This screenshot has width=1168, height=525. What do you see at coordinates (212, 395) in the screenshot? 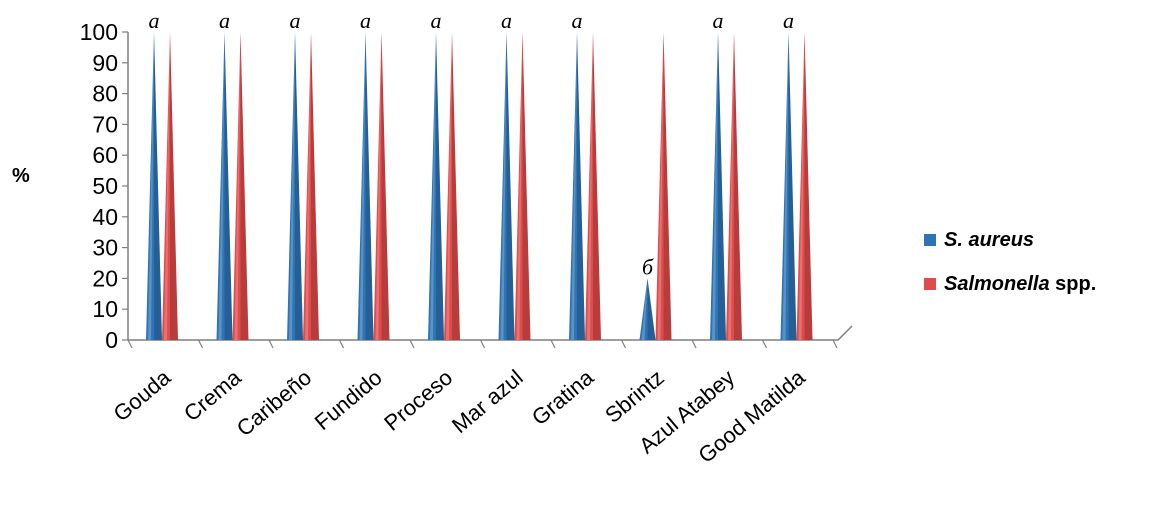
I see `category-label: Crema` at bounding box center [212, 395].